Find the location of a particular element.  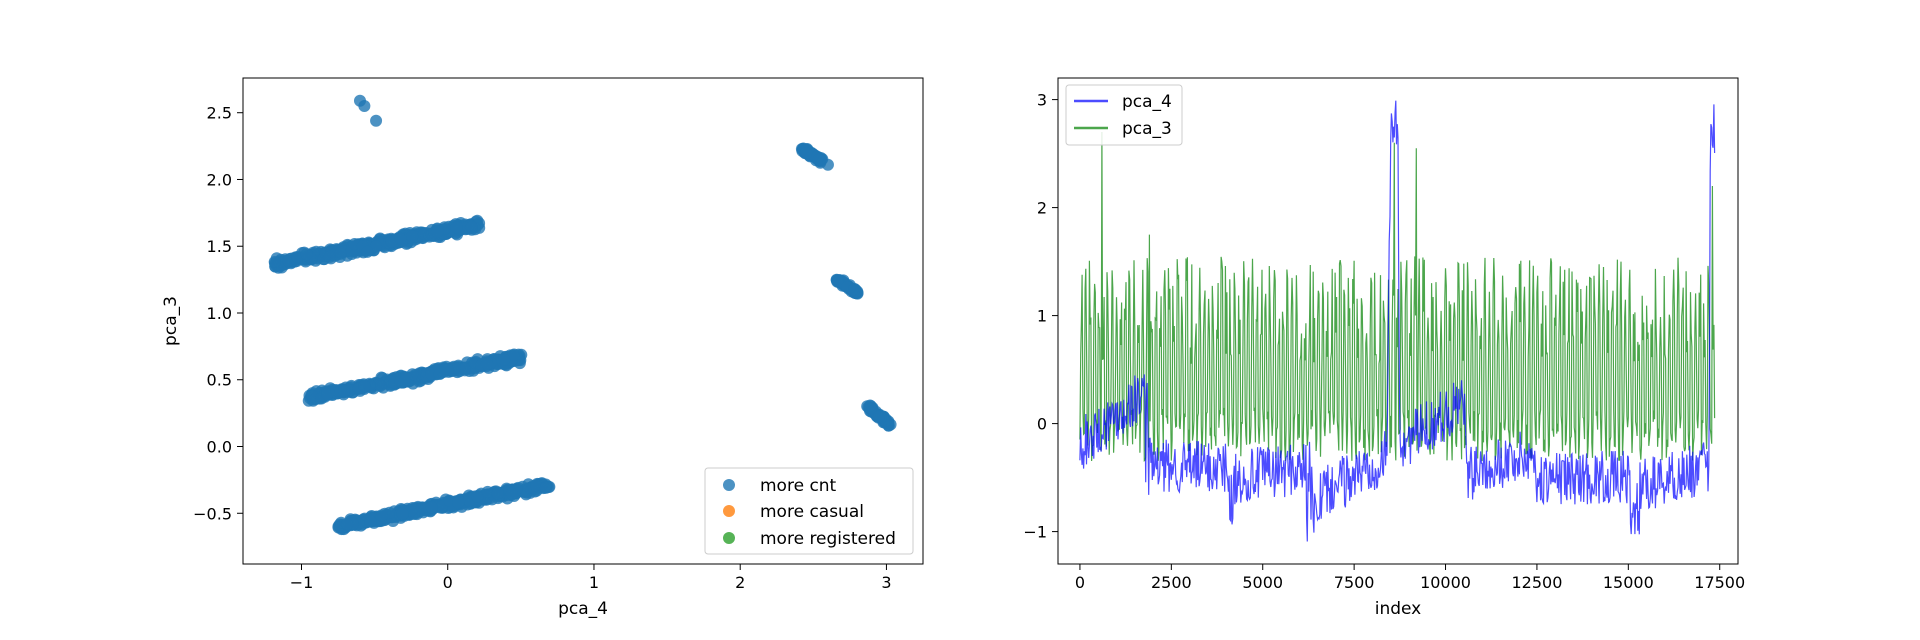

y-tick-label: 2.5 is located at coordinates (219, 113).